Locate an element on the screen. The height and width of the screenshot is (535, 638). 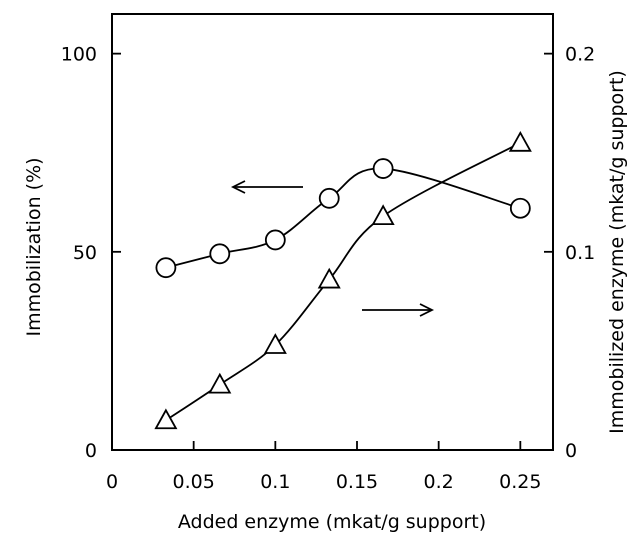
y-right-tick-label: 0.2 is located at coordinates (580, 55).